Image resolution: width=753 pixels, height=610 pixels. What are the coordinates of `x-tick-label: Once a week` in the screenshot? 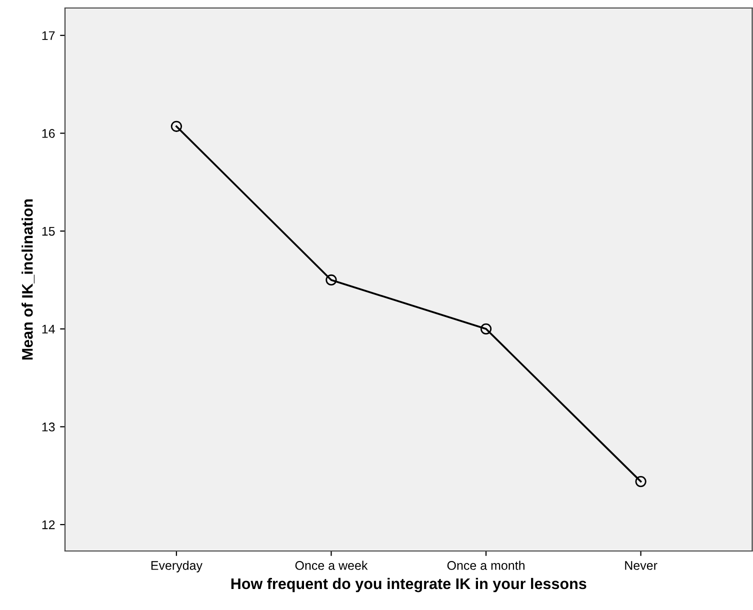 It's located at (331, 565).